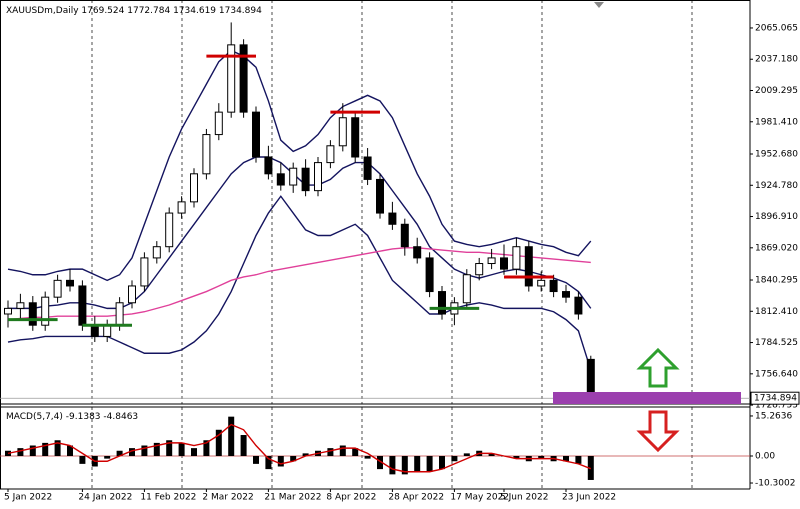  I want to click on y-tick-label: 1981.410, so click(776, 122).